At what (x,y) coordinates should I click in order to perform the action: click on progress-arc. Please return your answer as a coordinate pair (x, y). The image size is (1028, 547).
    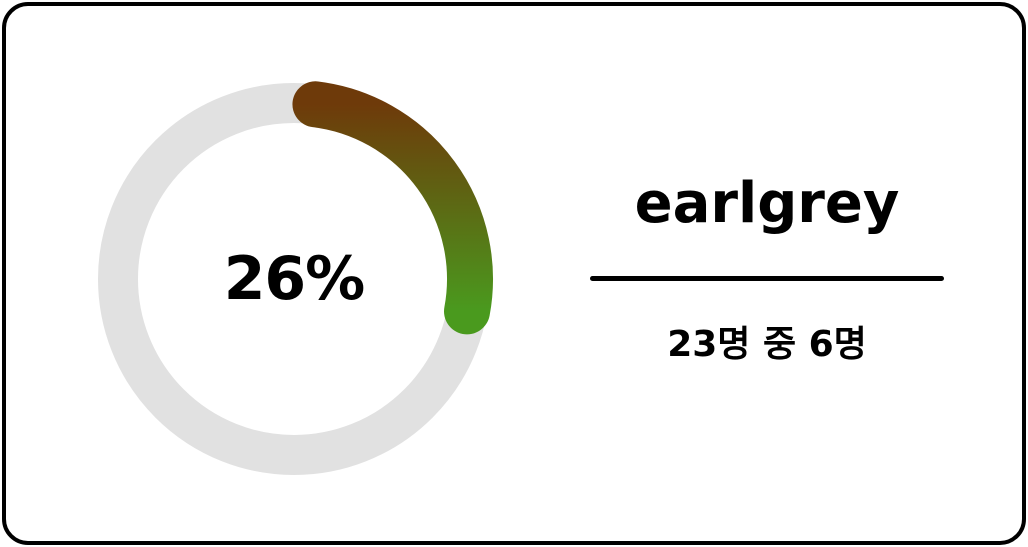
    Looking at the image, I should click on (392, 208).